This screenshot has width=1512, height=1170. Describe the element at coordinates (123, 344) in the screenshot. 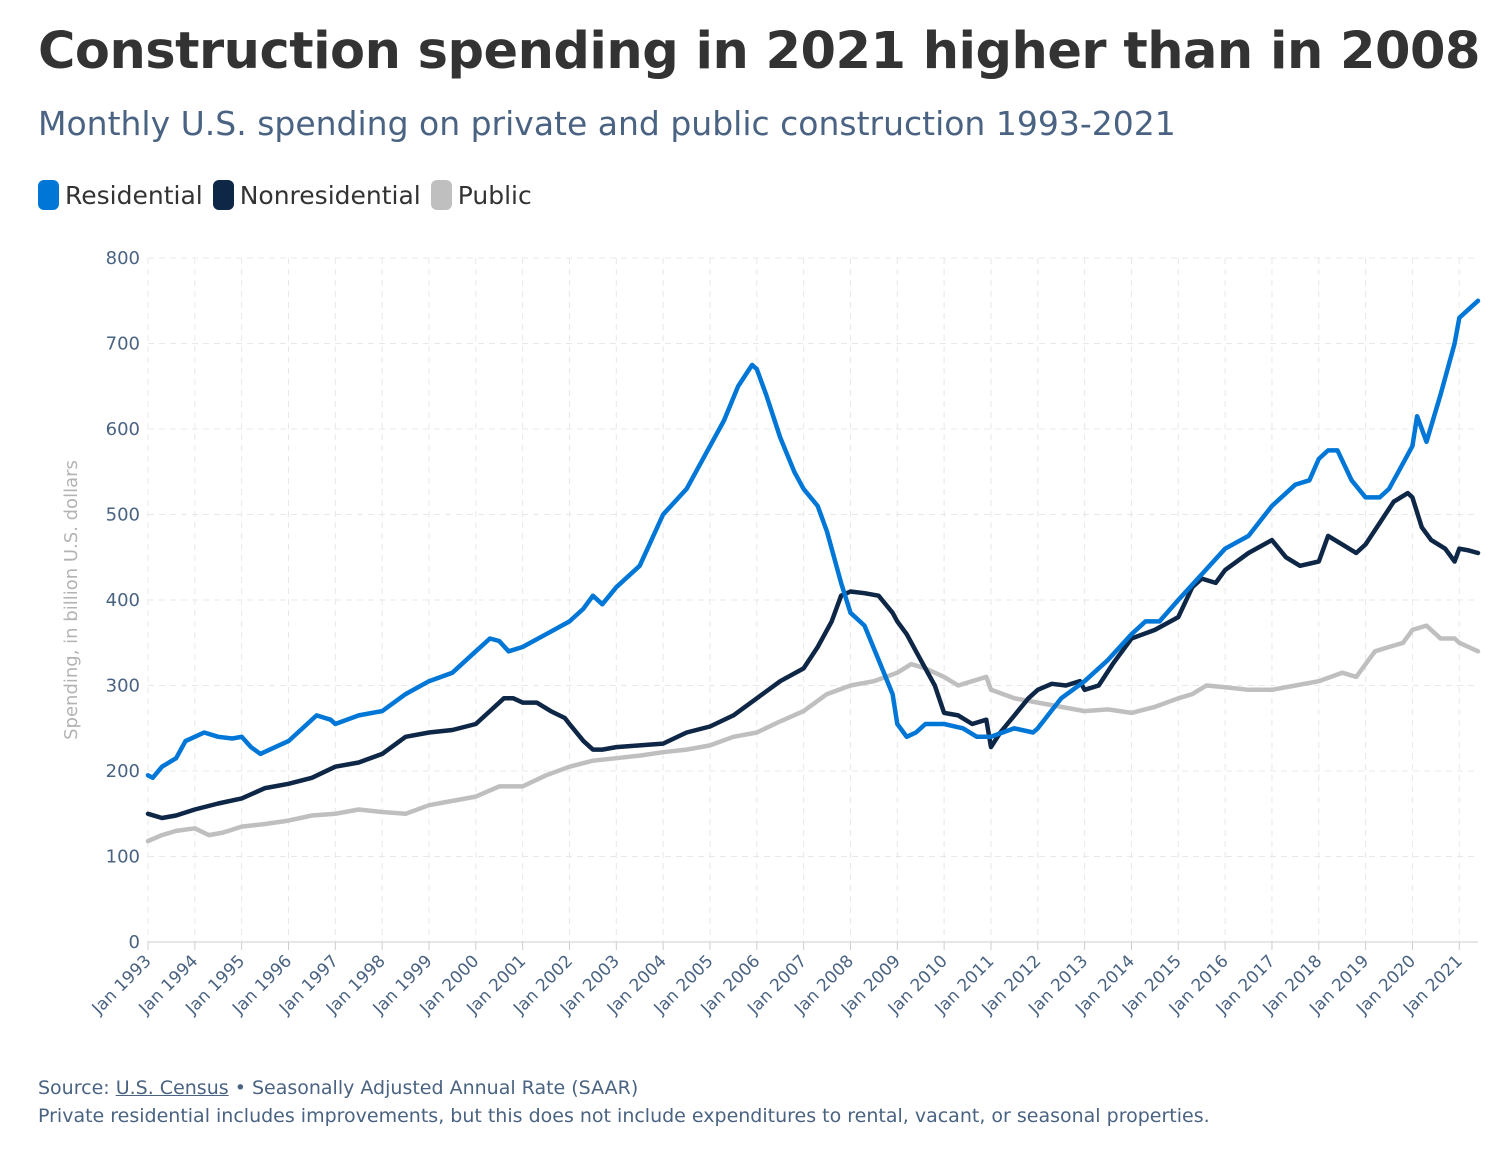

I see `y-tick-label: 700` at that location.